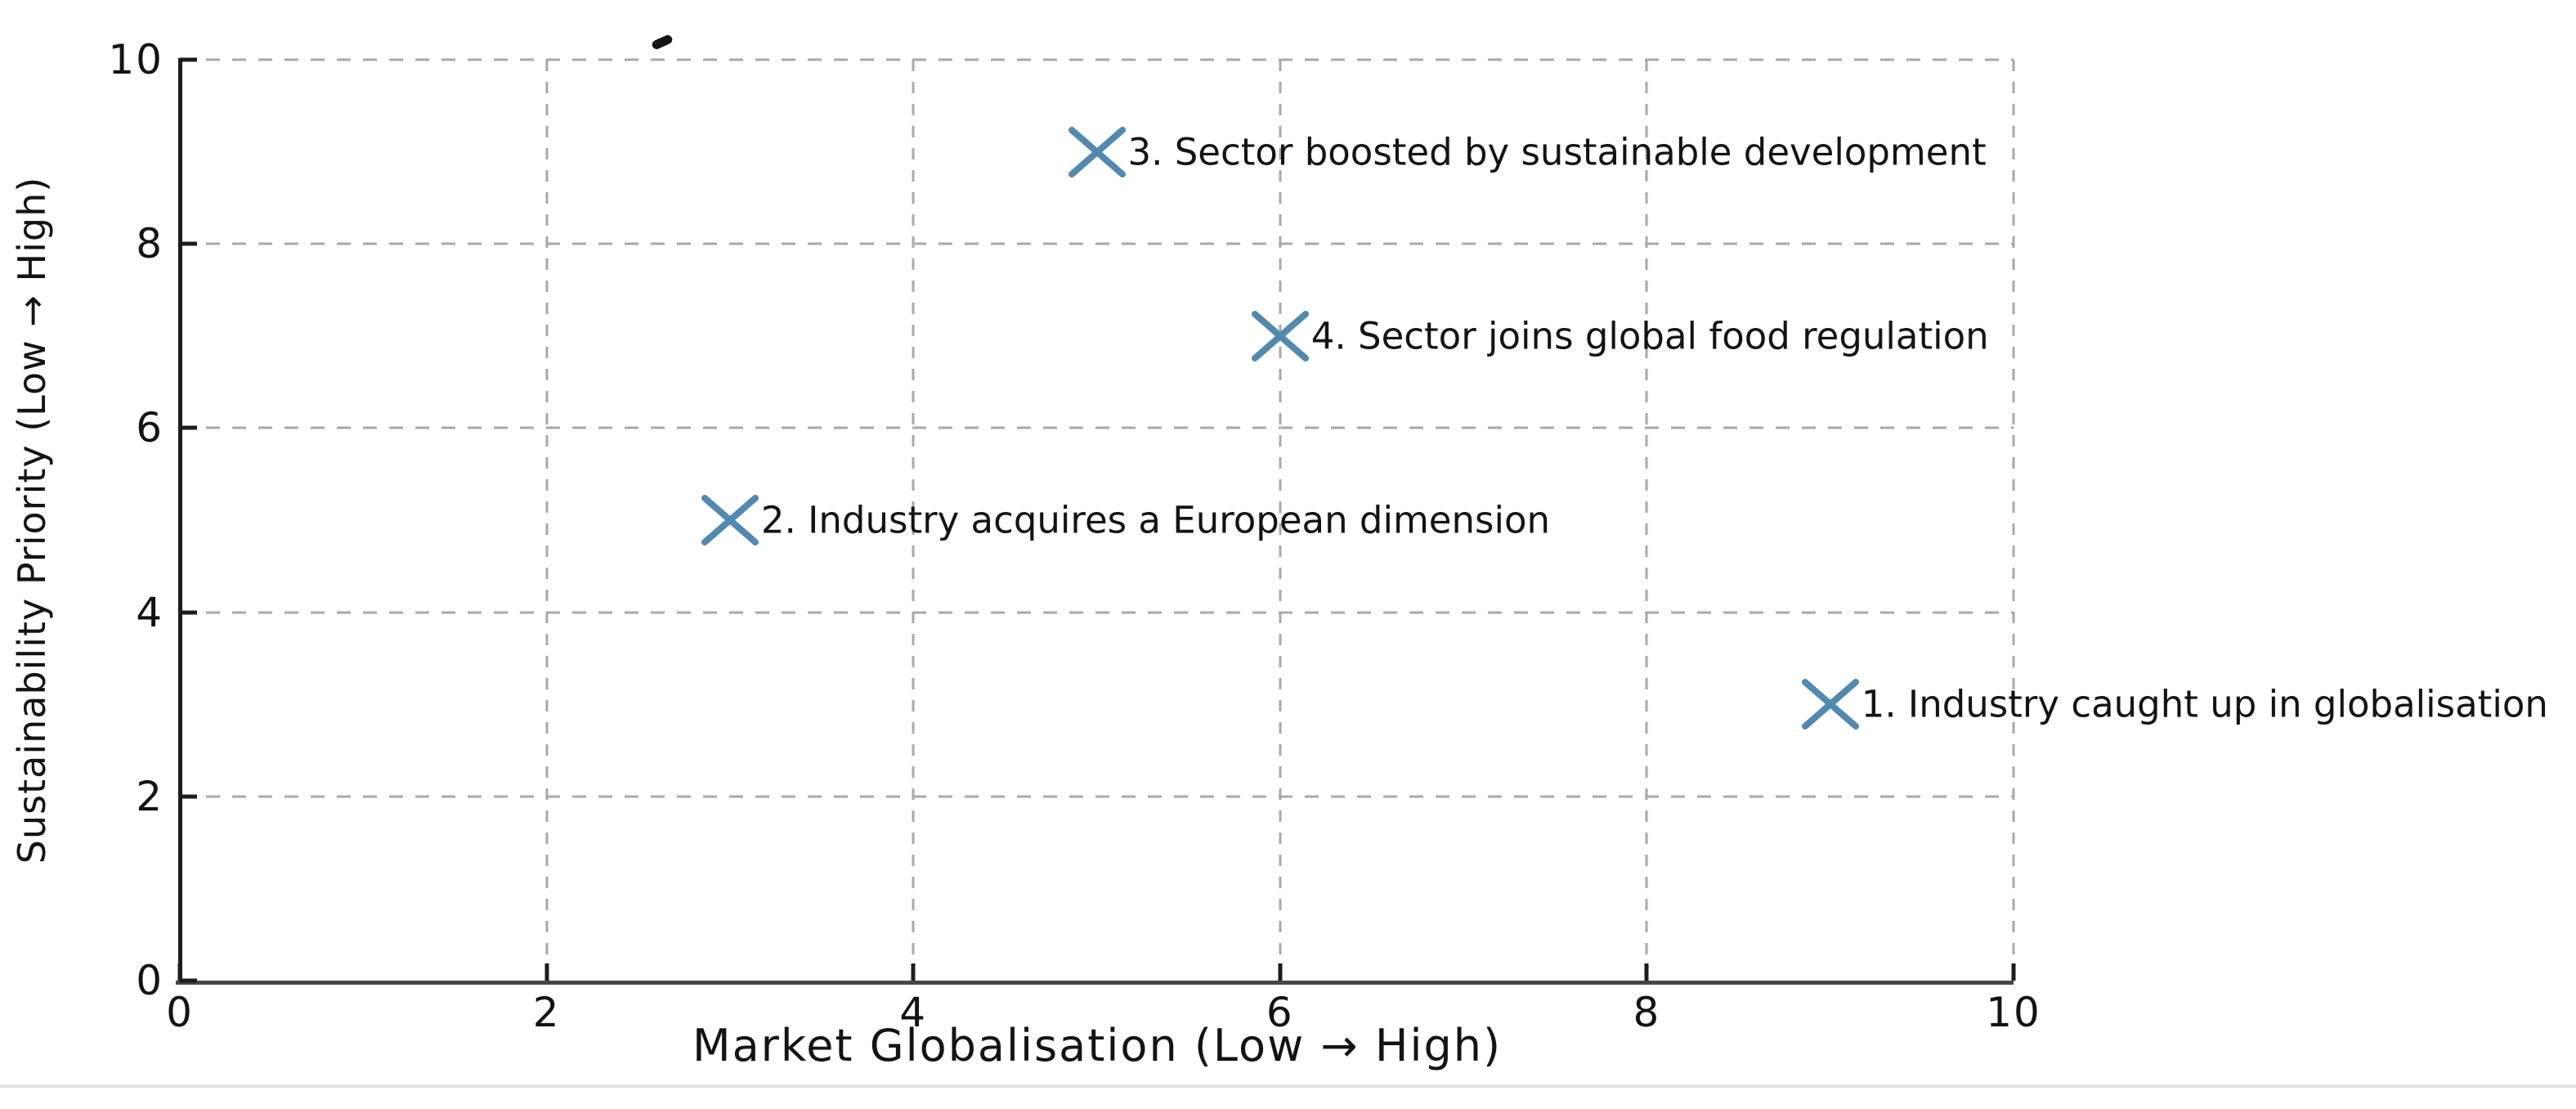  I want to click on x-axis-title: Market Globalisation (Low → High), so click(1097, 1045).